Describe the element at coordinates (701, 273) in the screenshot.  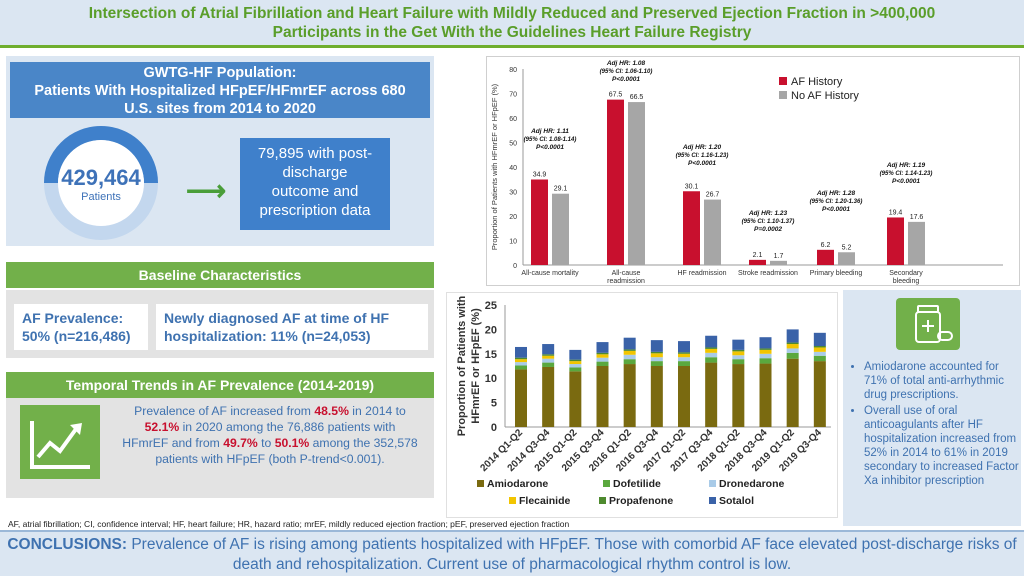
I see `x-tick-label: HF readmission` at that location.